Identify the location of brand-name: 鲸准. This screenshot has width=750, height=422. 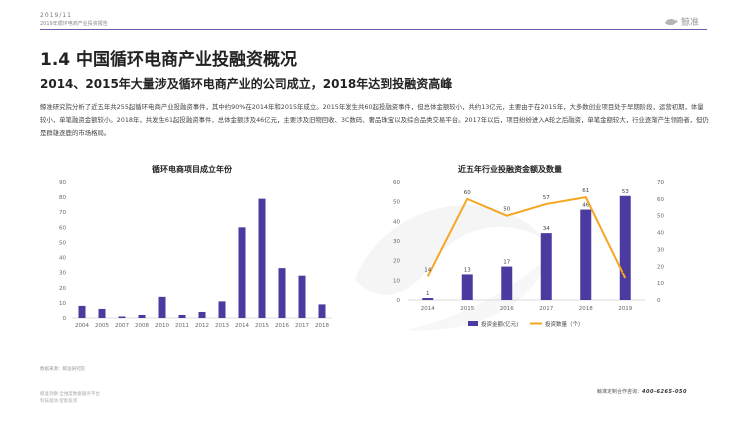
(690, 23).